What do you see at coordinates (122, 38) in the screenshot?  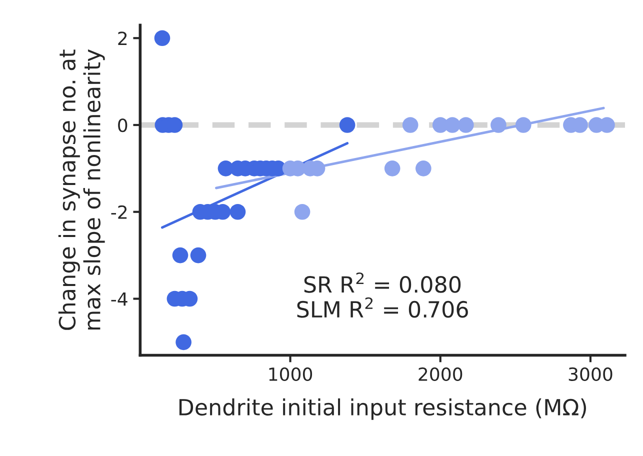 I see `y-tick-label: 2` at bounding box center [122, 38].